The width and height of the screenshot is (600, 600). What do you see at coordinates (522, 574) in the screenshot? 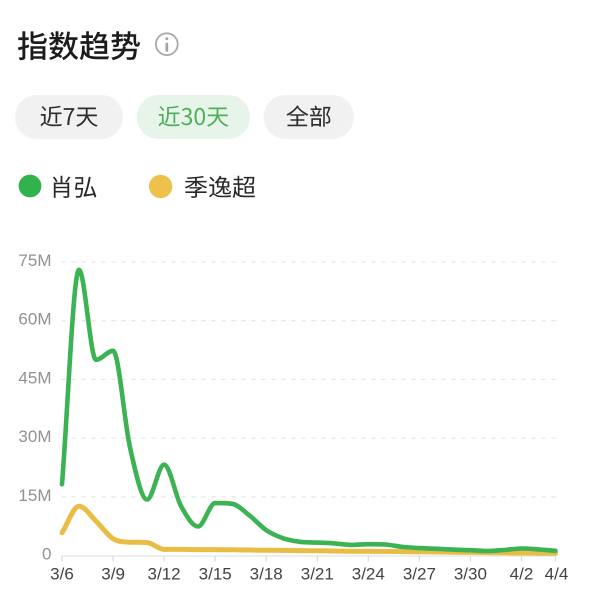
I see `svg-text: 4/2` at bounding box center [522, 574].